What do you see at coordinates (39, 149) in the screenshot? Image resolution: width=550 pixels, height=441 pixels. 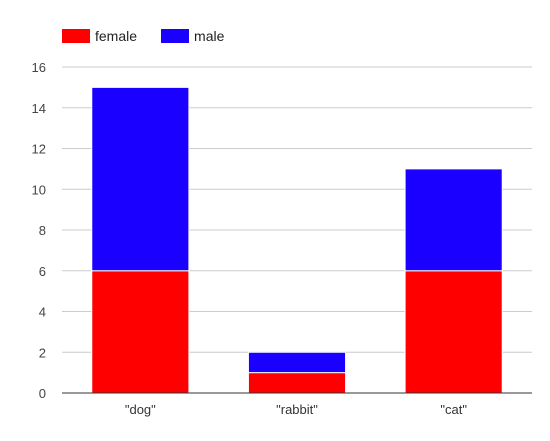 I see `y-tick-label: 12` at bounding box center [39, 149].